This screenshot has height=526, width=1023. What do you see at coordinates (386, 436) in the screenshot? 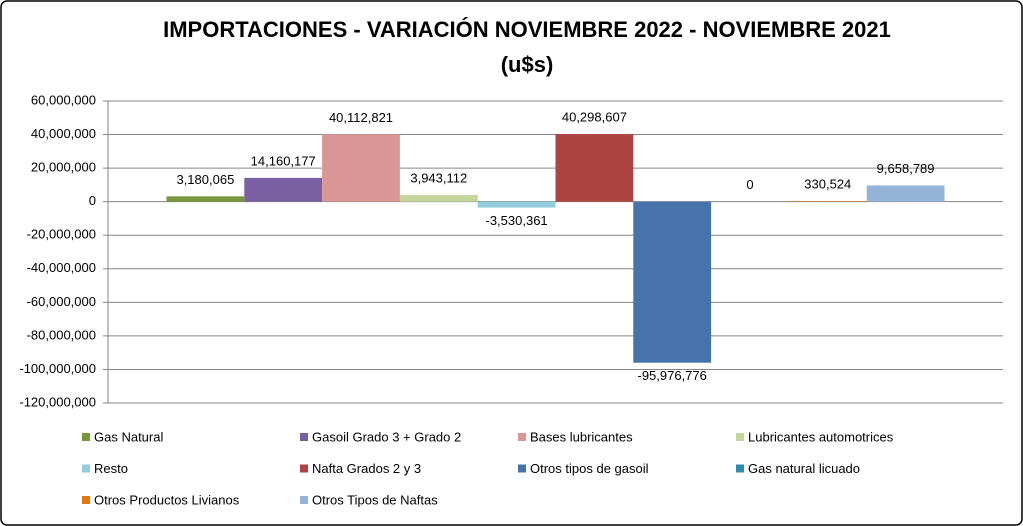
I see `legend-label: Gasoil Grado 3 + Grado 2` at bounding box center [386, 436].